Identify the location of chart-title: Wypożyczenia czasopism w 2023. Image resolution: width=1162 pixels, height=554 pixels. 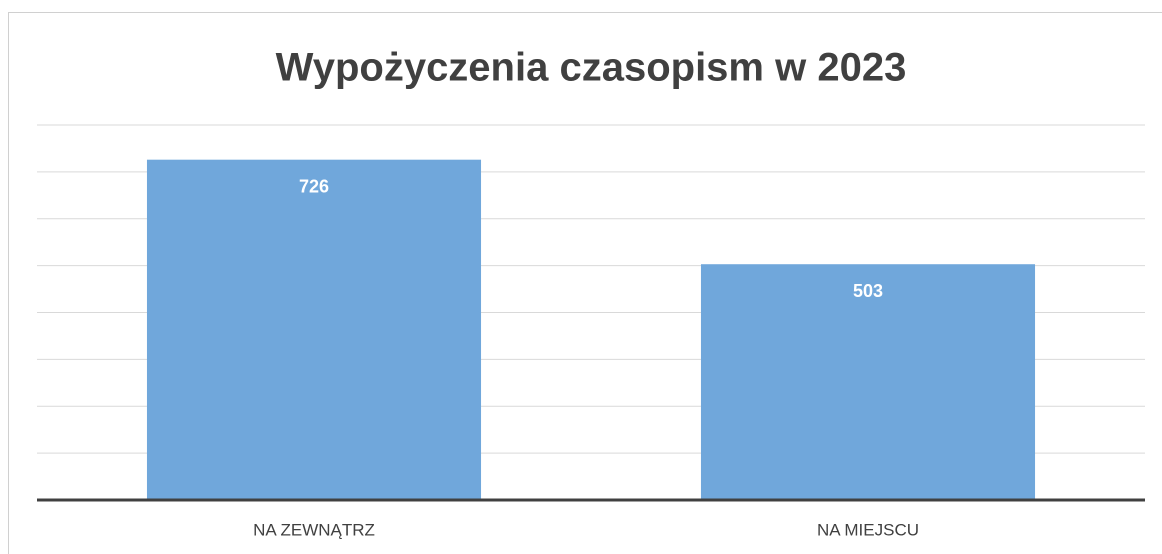
(591, 68).